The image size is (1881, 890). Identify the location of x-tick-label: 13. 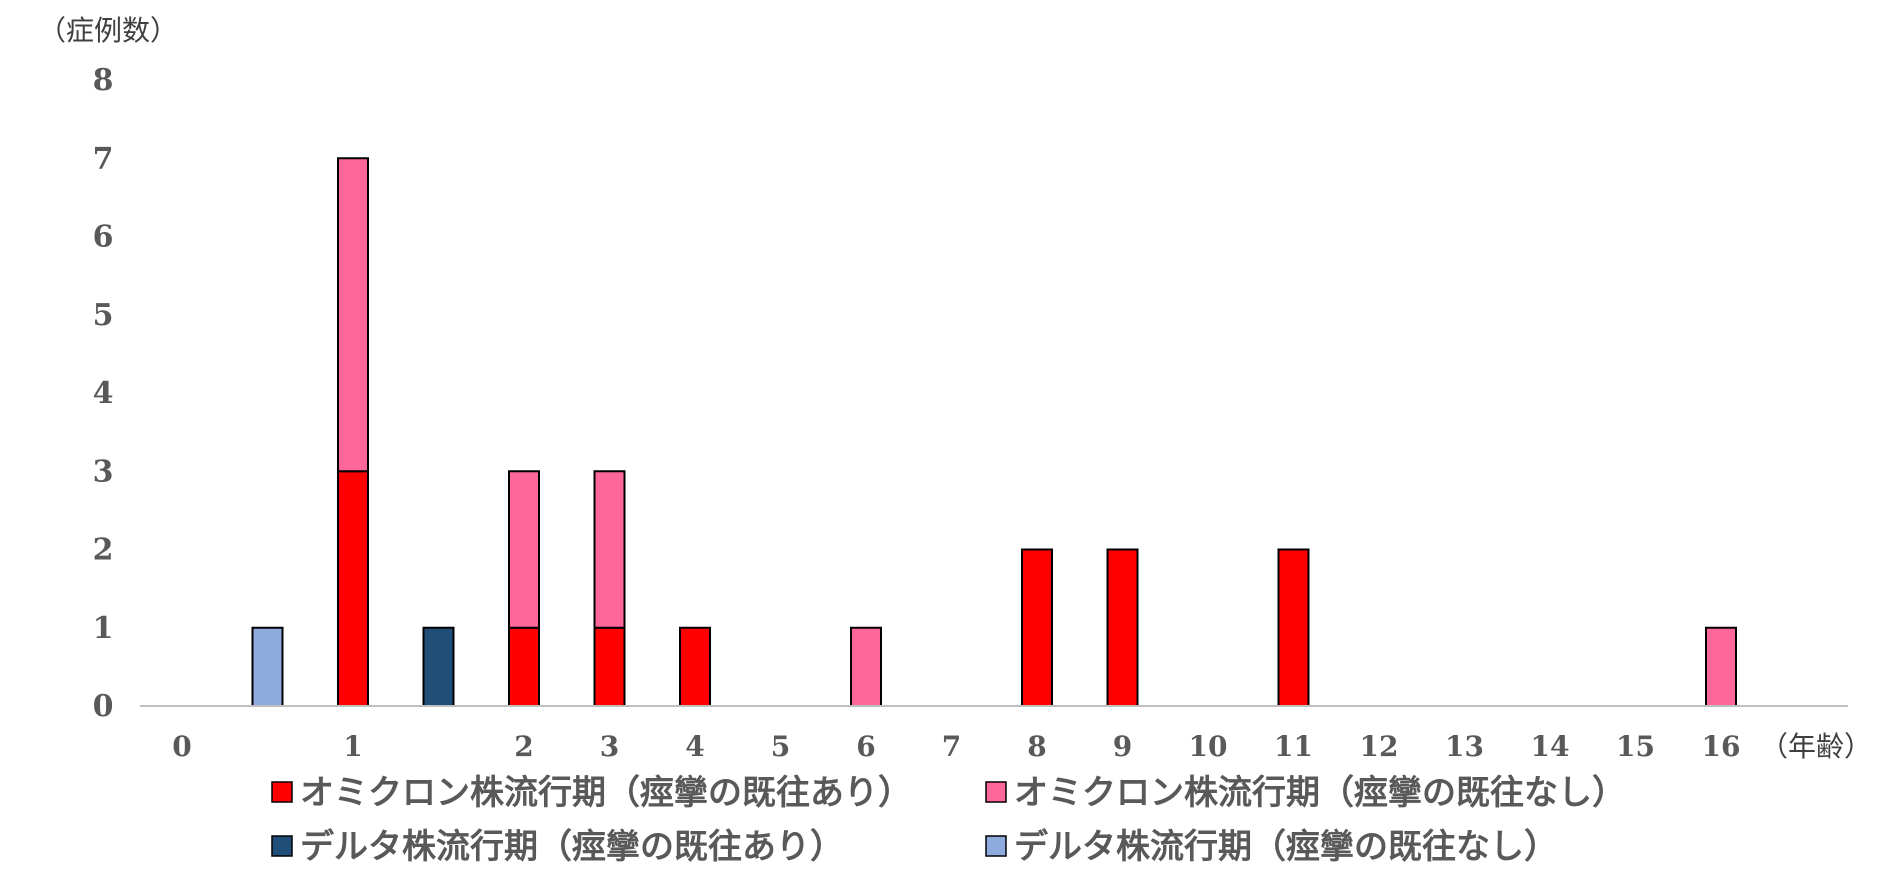
(1464, 746).